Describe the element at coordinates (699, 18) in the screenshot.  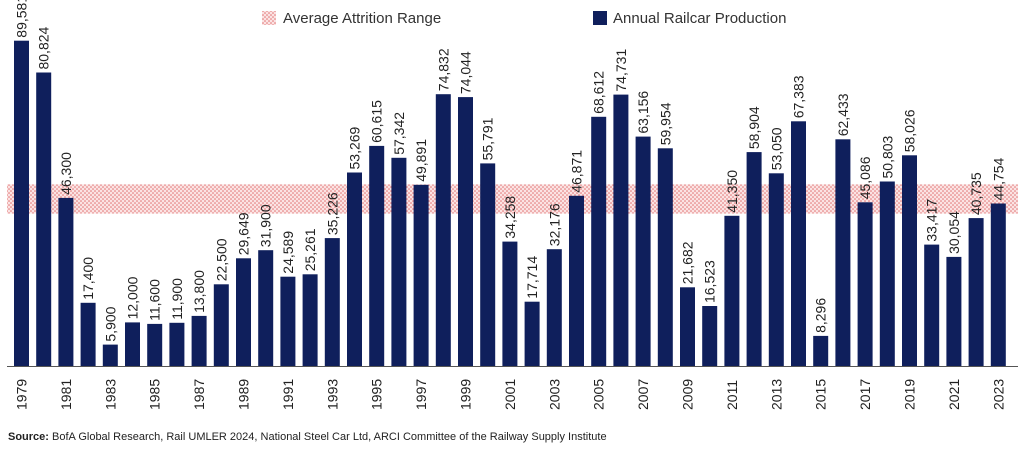
I see `legend-label-production: Annual Railcar Production` at that location.